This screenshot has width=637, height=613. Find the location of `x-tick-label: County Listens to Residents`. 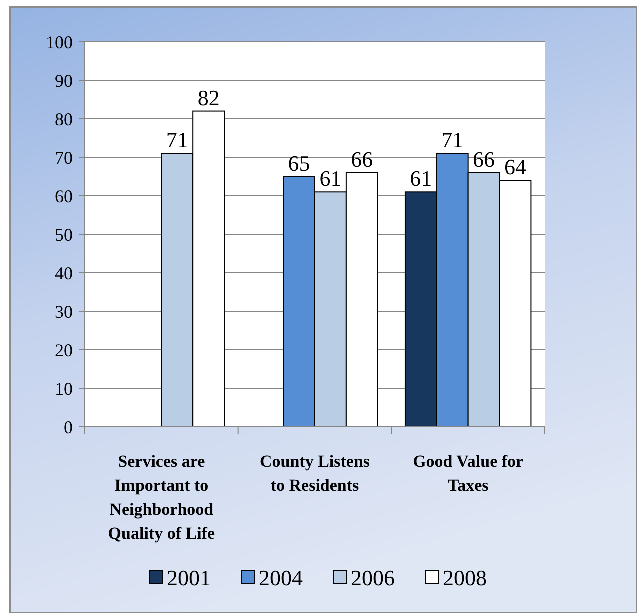

x-tick-label: County Listens to Residents is located at coordinates (315, 473).